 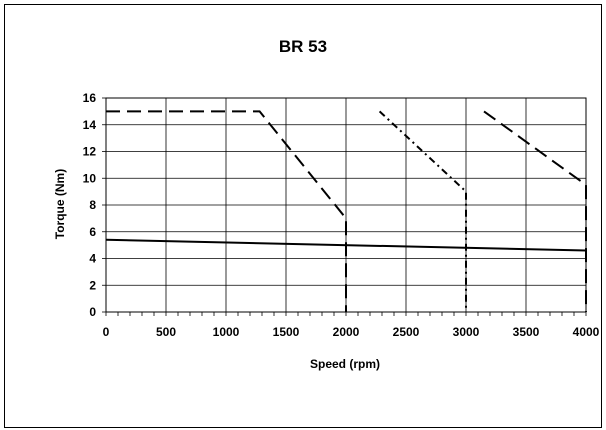 I want to click on y-tick-label: 10, so click(x=90, y=178).